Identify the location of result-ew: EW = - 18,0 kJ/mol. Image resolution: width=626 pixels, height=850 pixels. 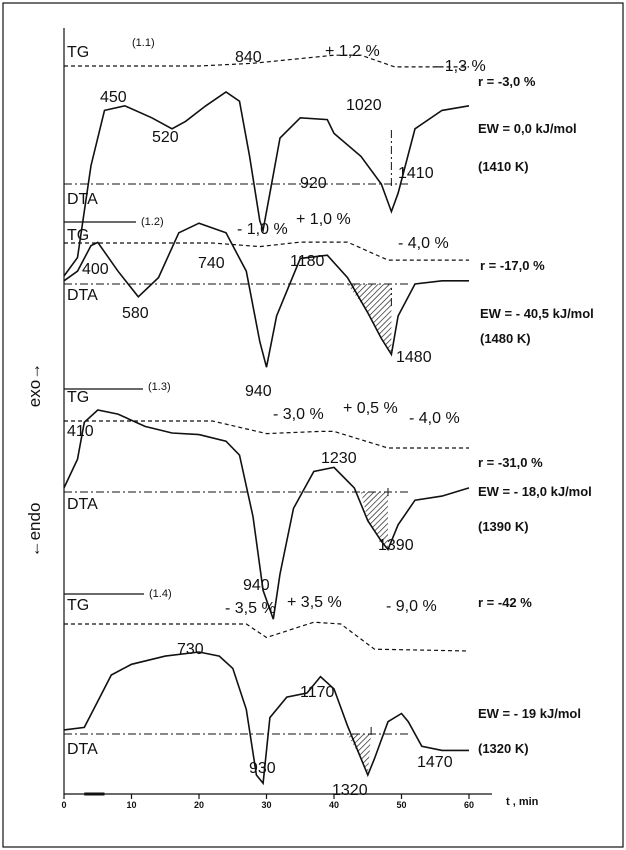
(535, 491).